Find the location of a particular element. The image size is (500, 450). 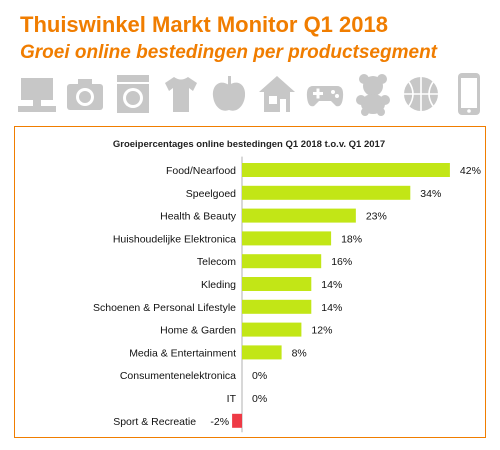

category-label: Media & Entertainment is located at coordinates (182, 353).